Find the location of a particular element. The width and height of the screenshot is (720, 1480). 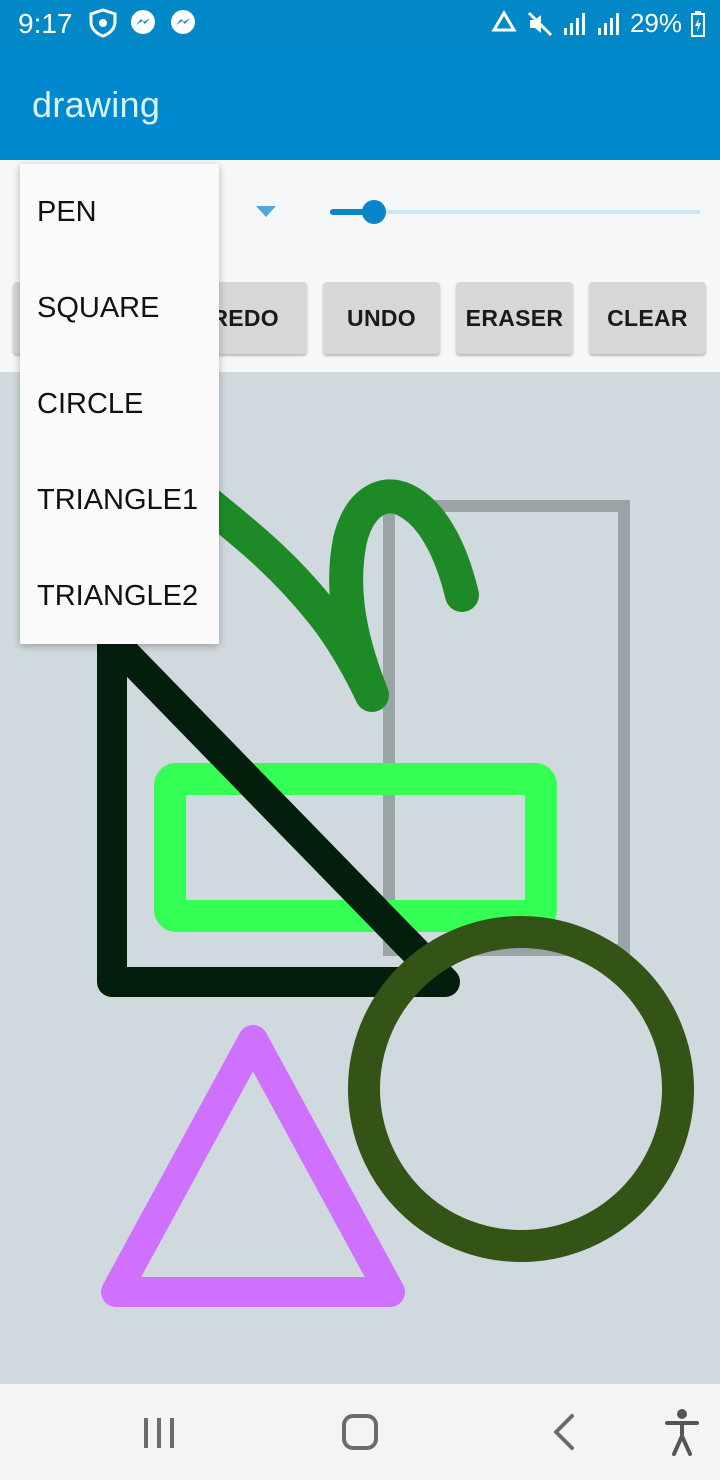

home-icon is located at coordinates (360, 1434).